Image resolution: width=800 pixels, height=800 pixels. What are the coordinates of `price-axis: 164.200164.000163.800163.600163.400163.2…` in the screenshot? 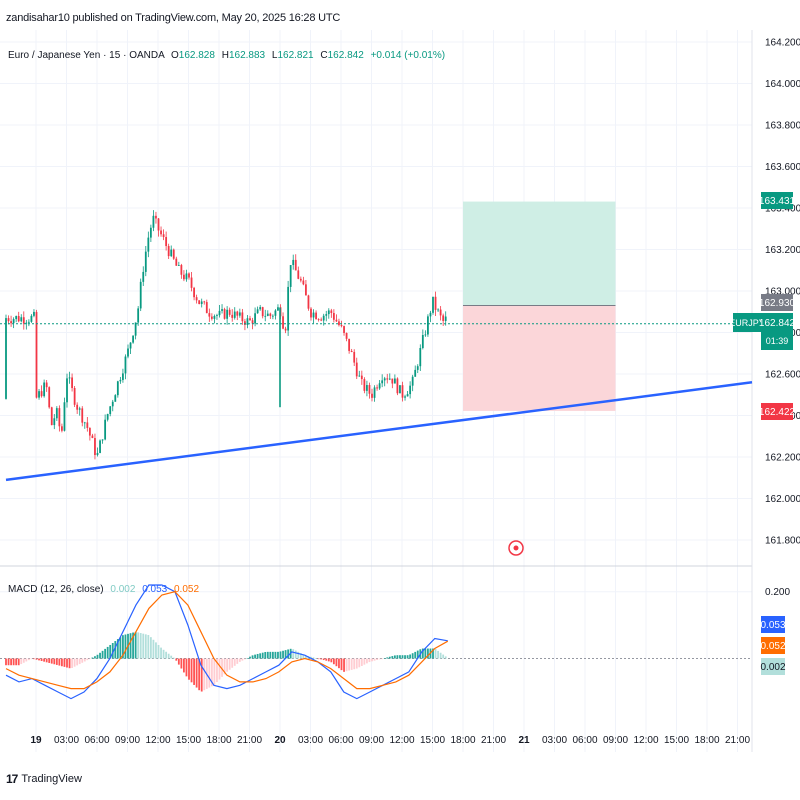 It's located at (782, 292).